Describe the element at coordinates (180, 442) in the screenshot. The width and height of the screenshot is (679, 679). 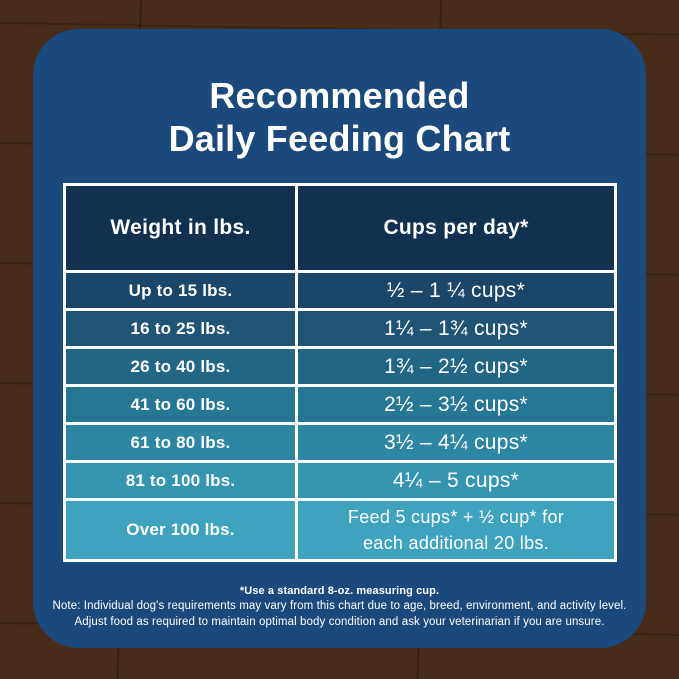
I see `table-row-weight: 61 to 80 lbs.` at that location.